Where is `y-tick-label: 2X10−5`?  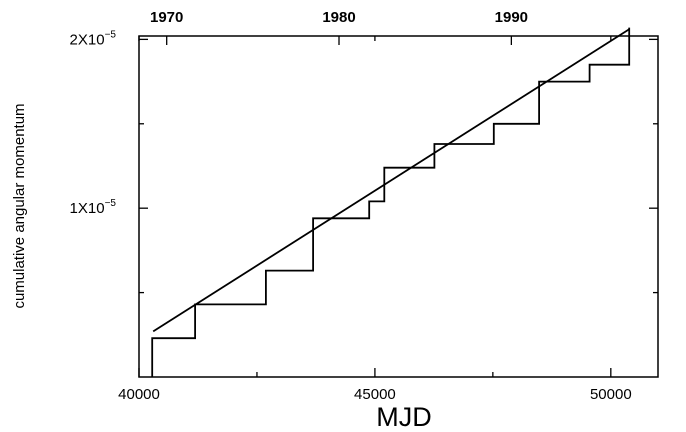
y-tick-label: 2X10−5 is located at coordinates (93, 38).